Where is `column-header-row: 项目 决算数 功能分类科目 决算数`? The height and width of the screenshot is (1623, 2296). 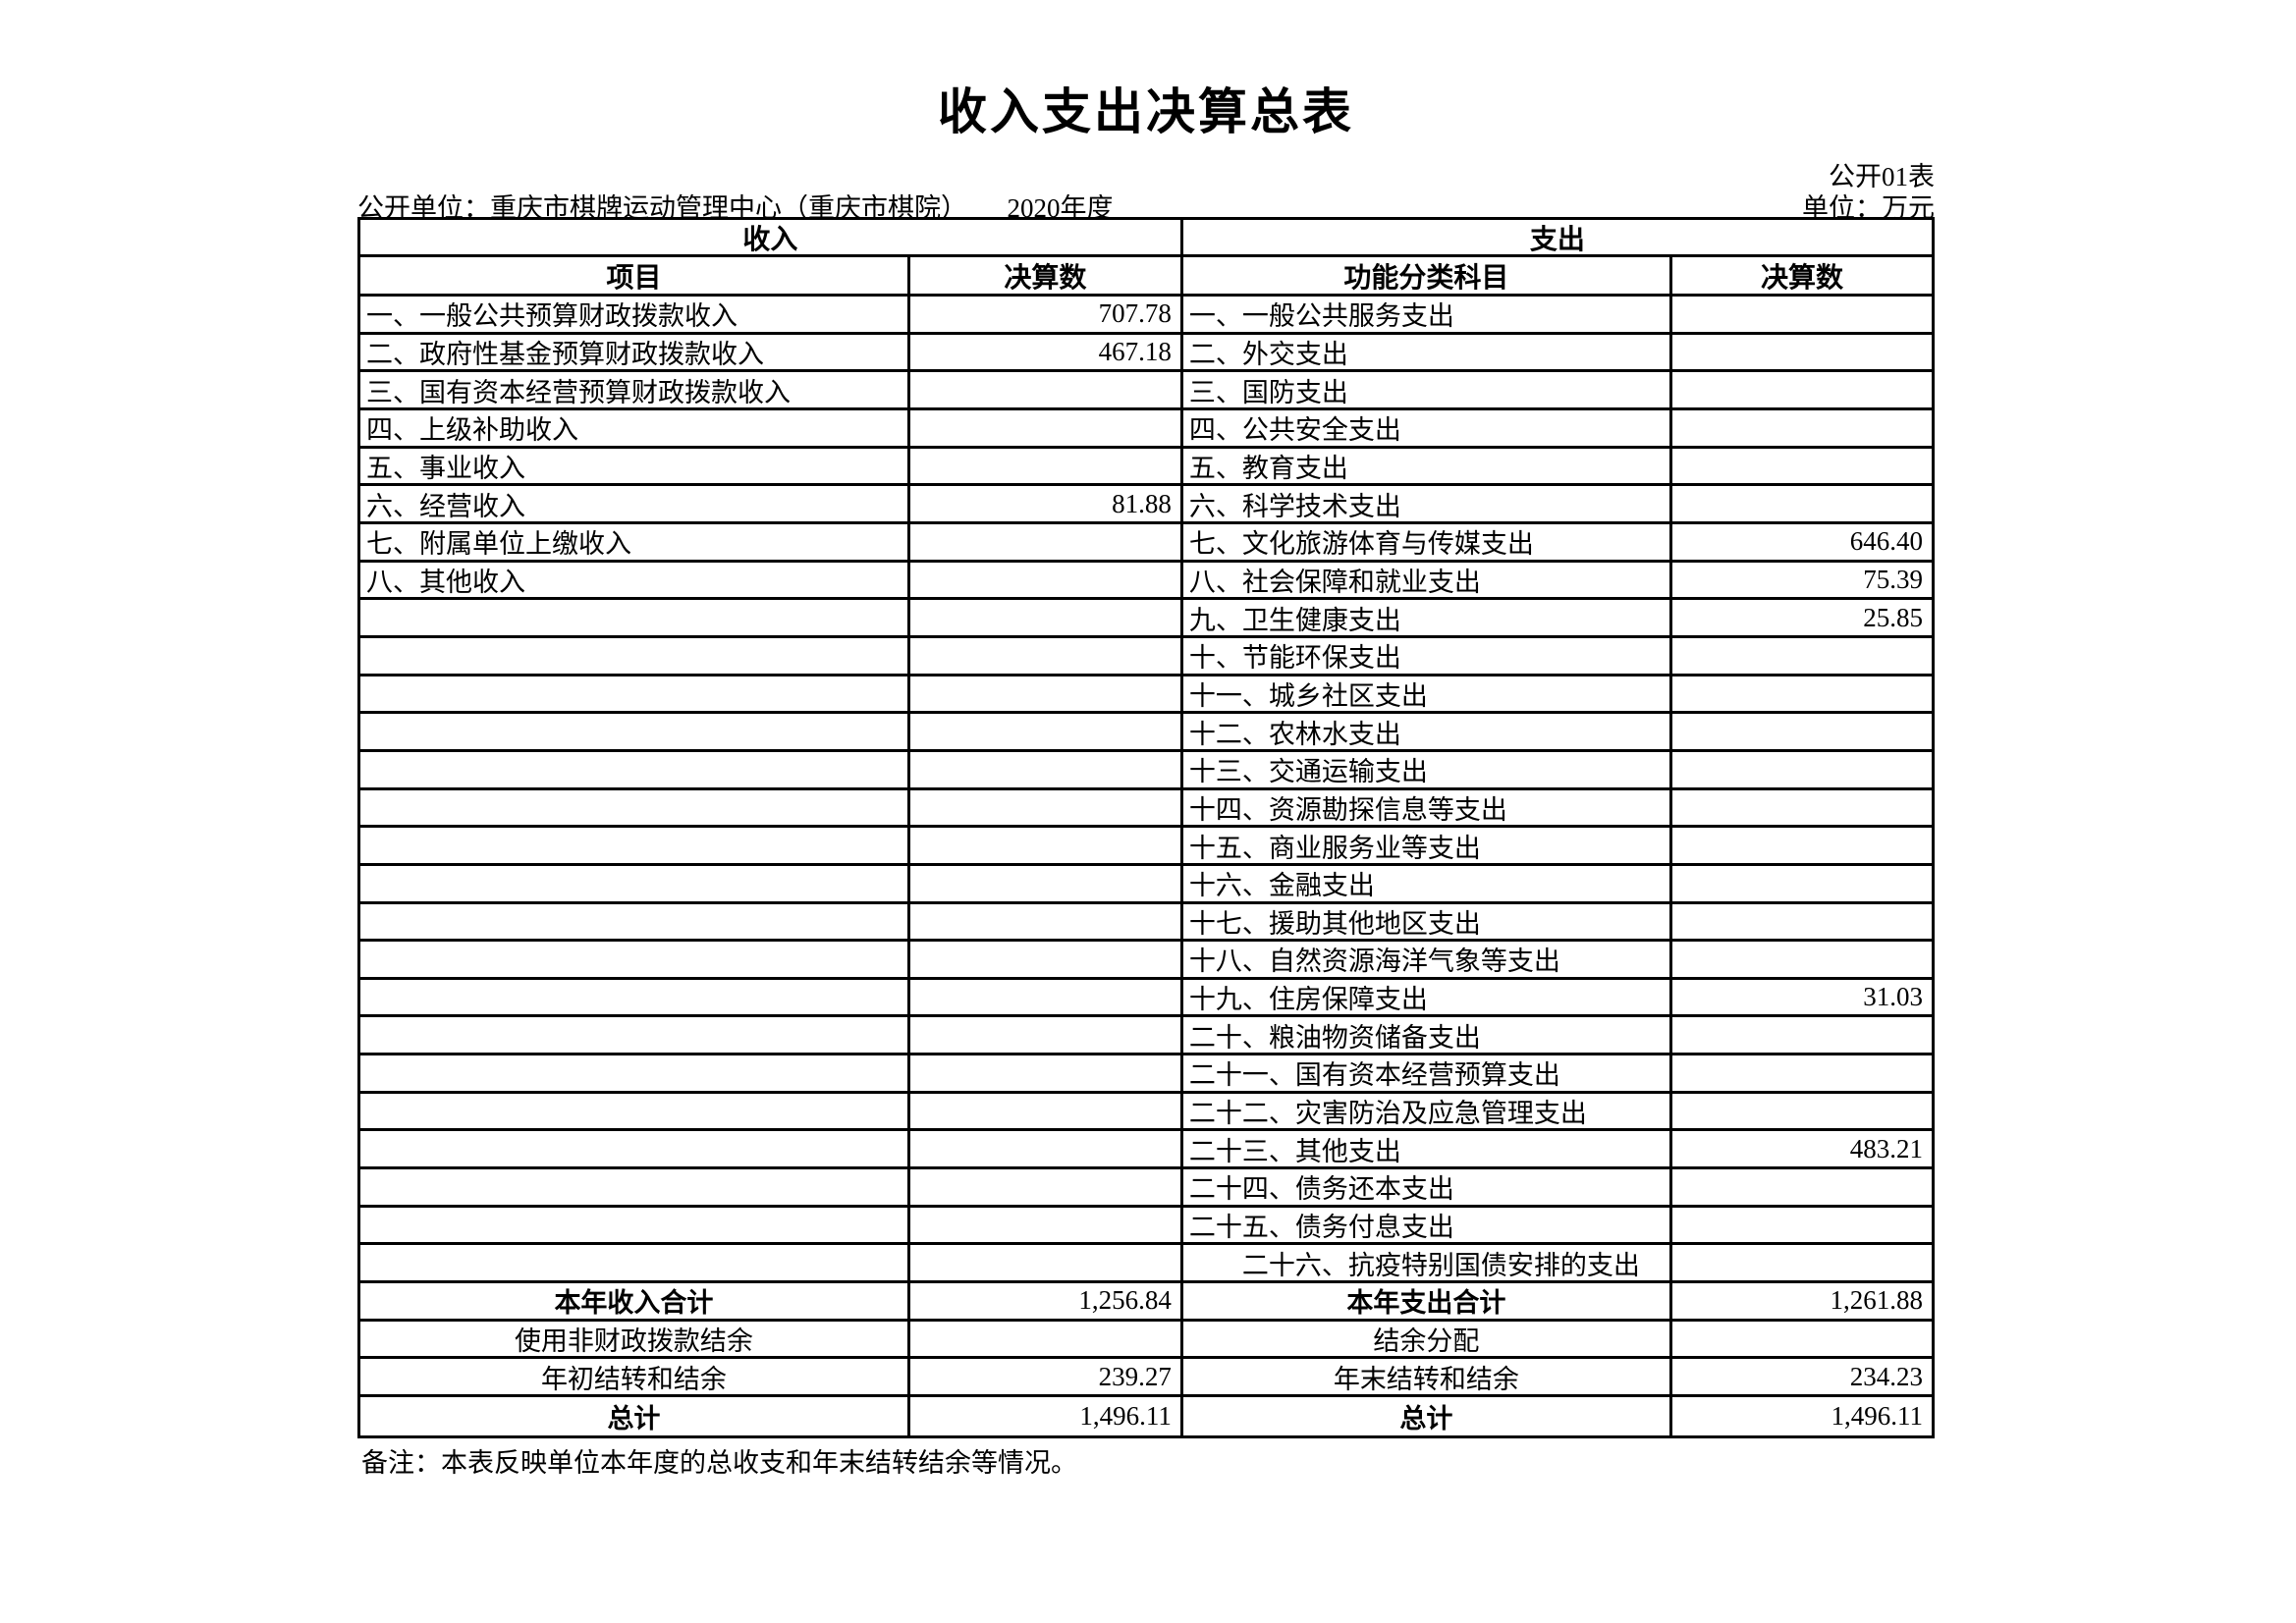
column-header-row: 项目 决算数 功能分类科目 决算数 is located at coordinates (1146, 277).